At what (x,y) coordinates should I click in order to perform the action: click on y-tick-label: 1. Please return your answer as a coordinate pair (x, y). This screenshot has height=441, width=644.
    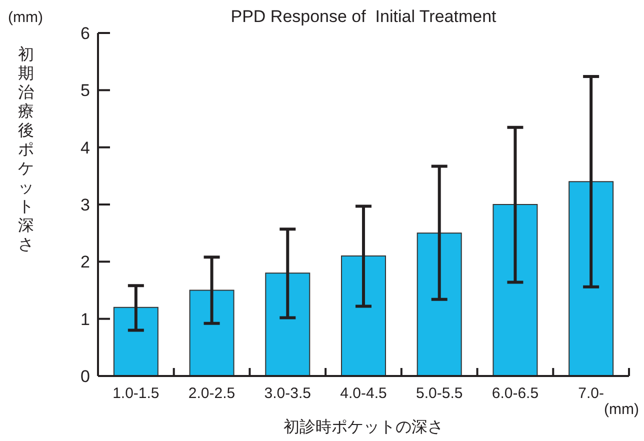
    Looking at the image, I should click on (85, 319).